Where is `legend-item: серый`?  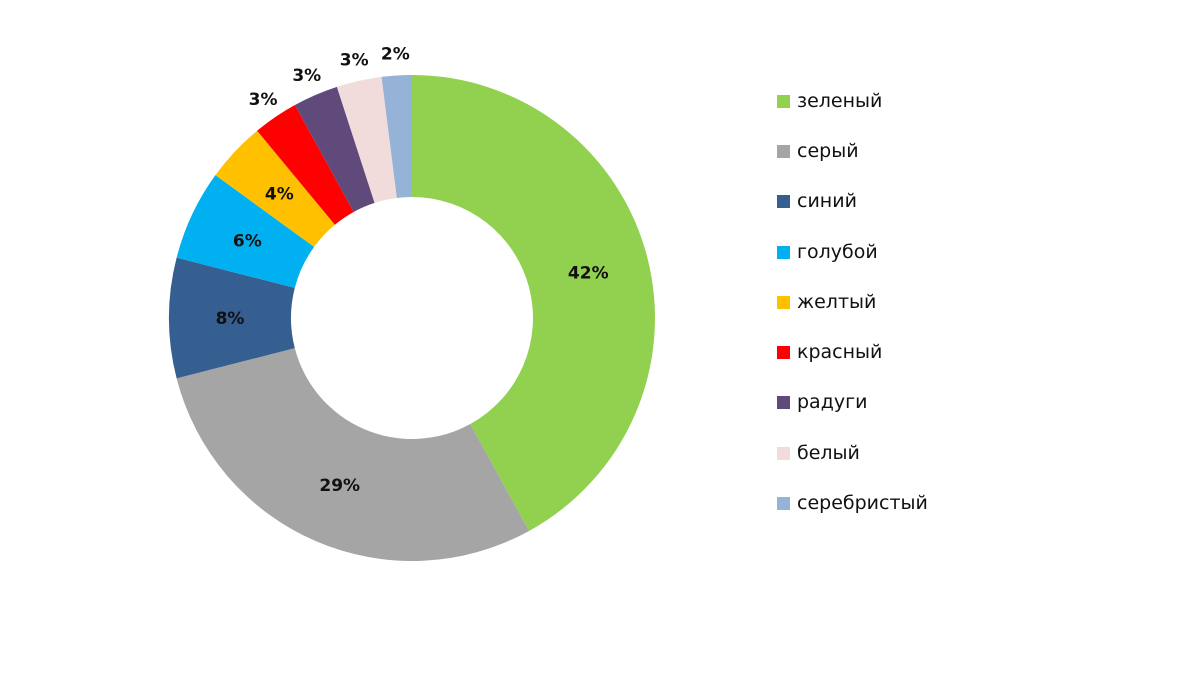 legend-item: серый is located at coordinates (852, 151).